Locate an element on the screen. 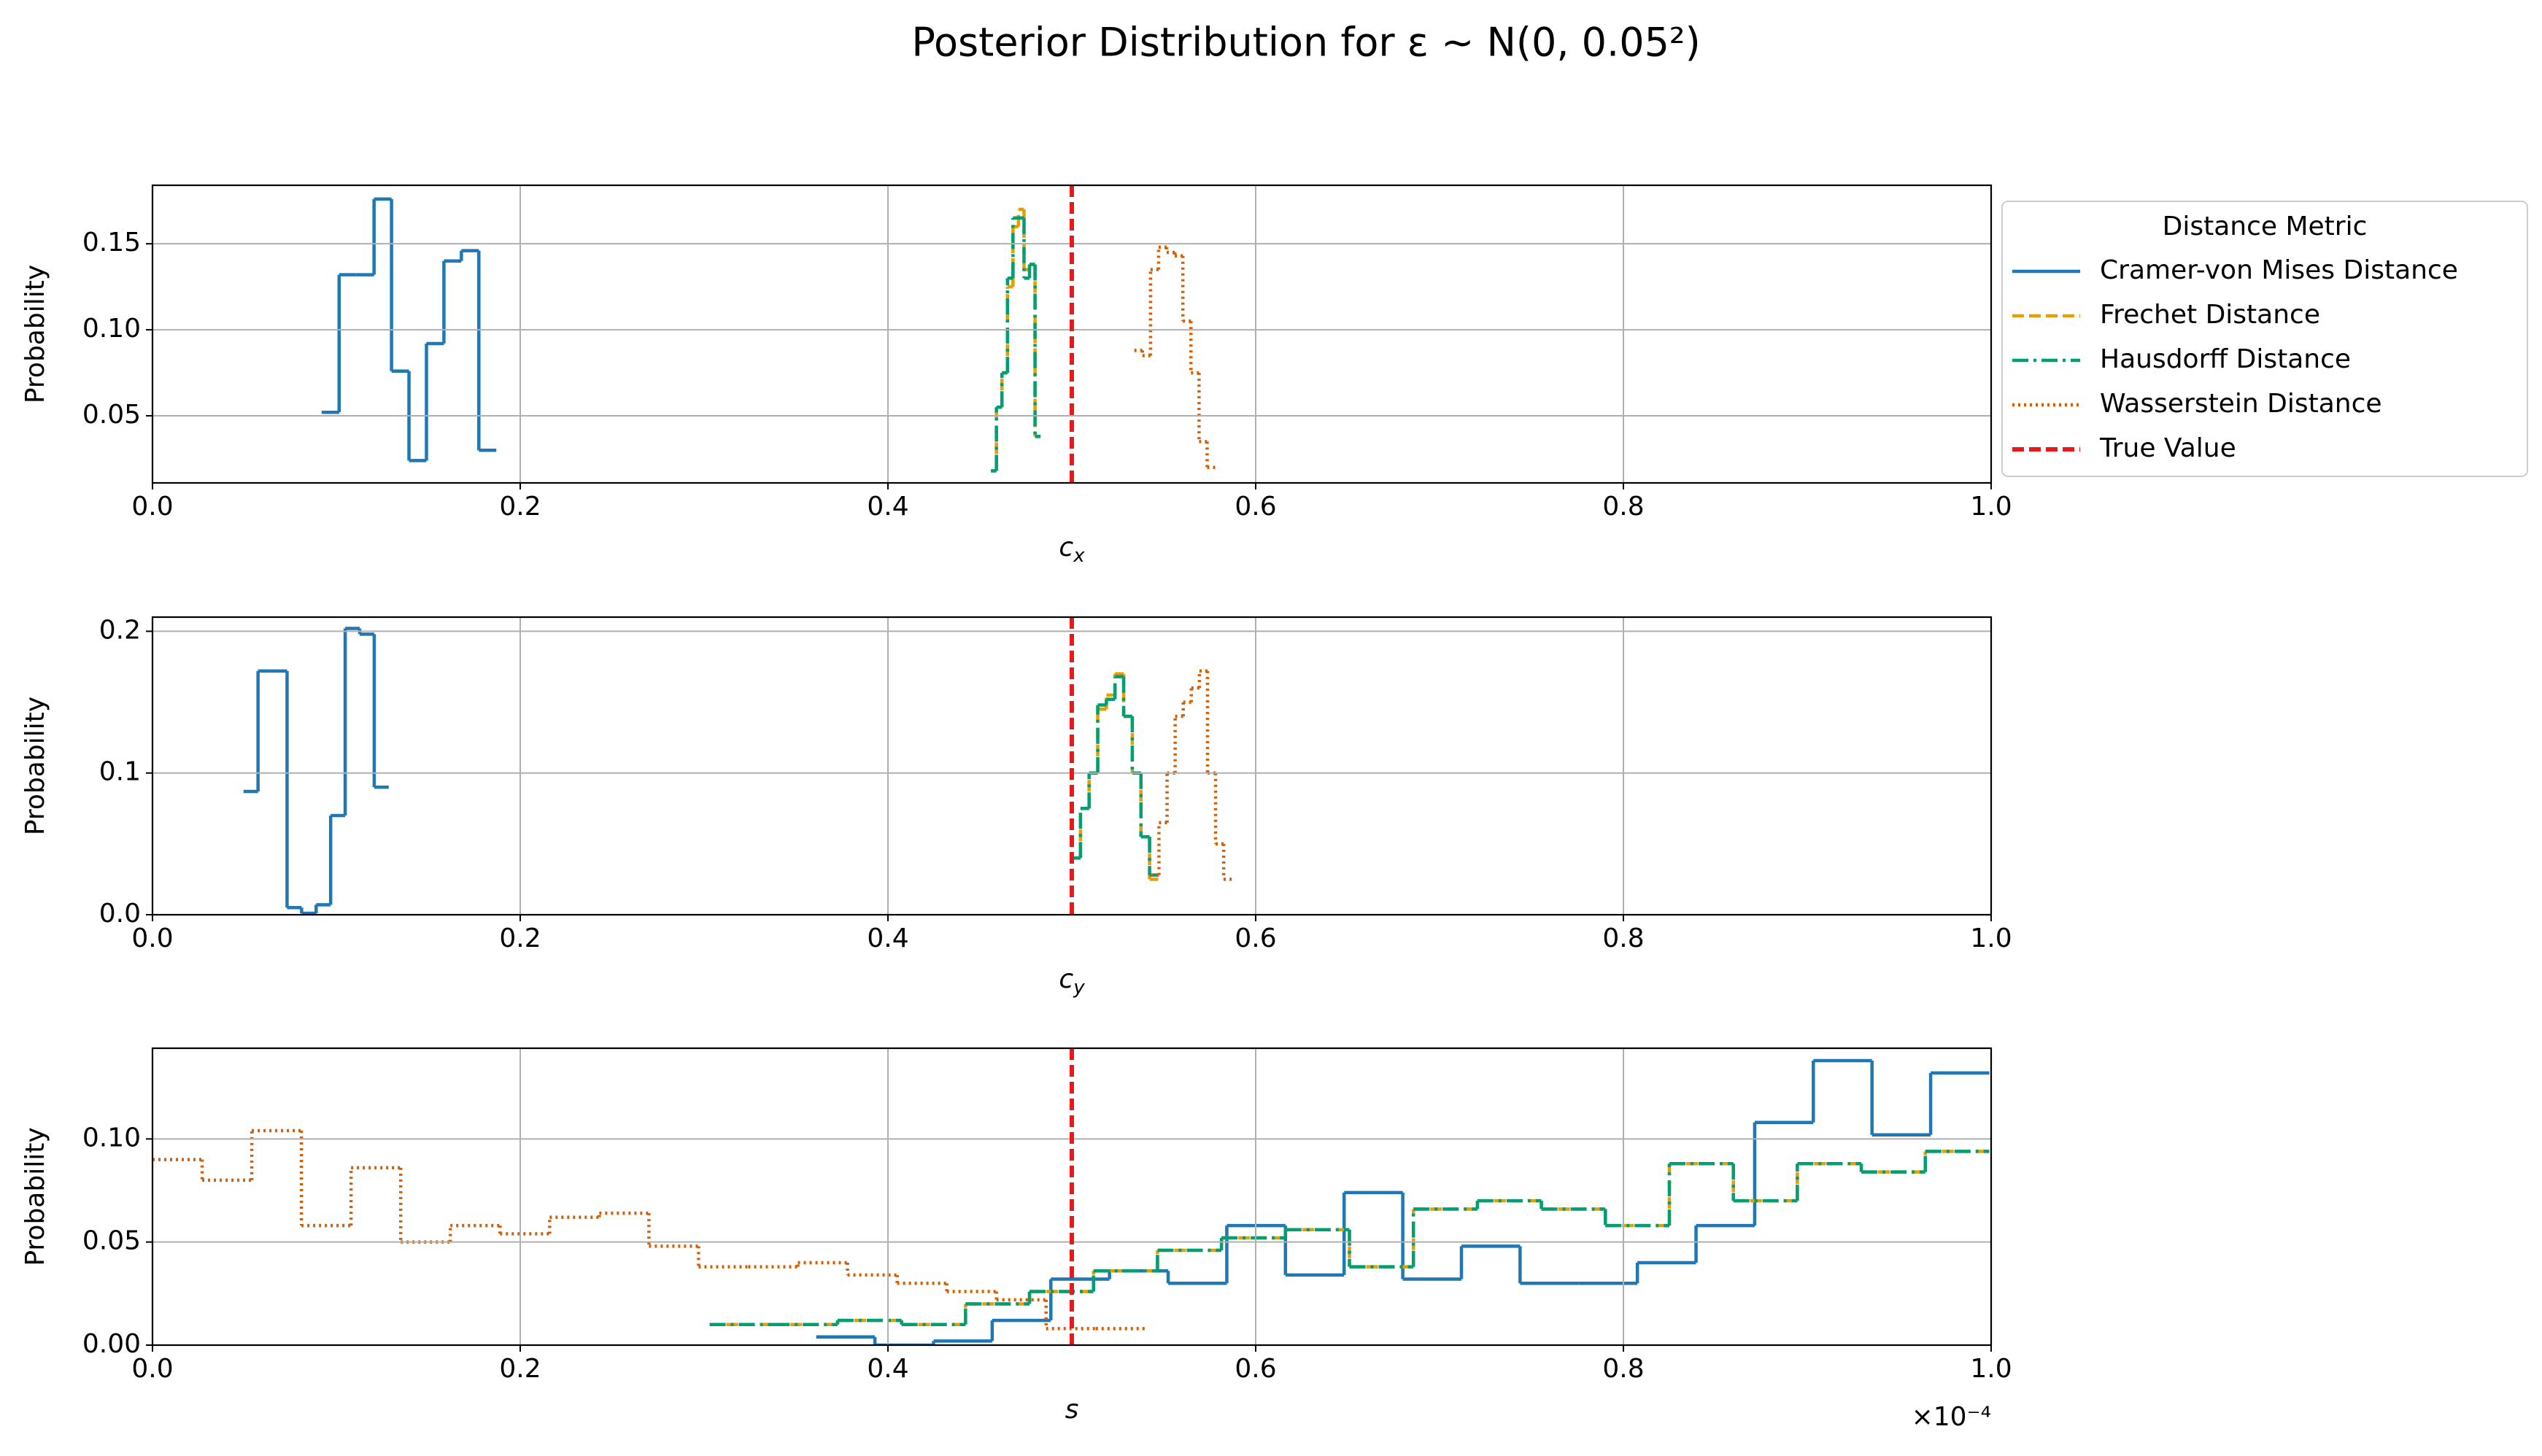  x-axis-label: cx is located at coordinates (1072, 550).